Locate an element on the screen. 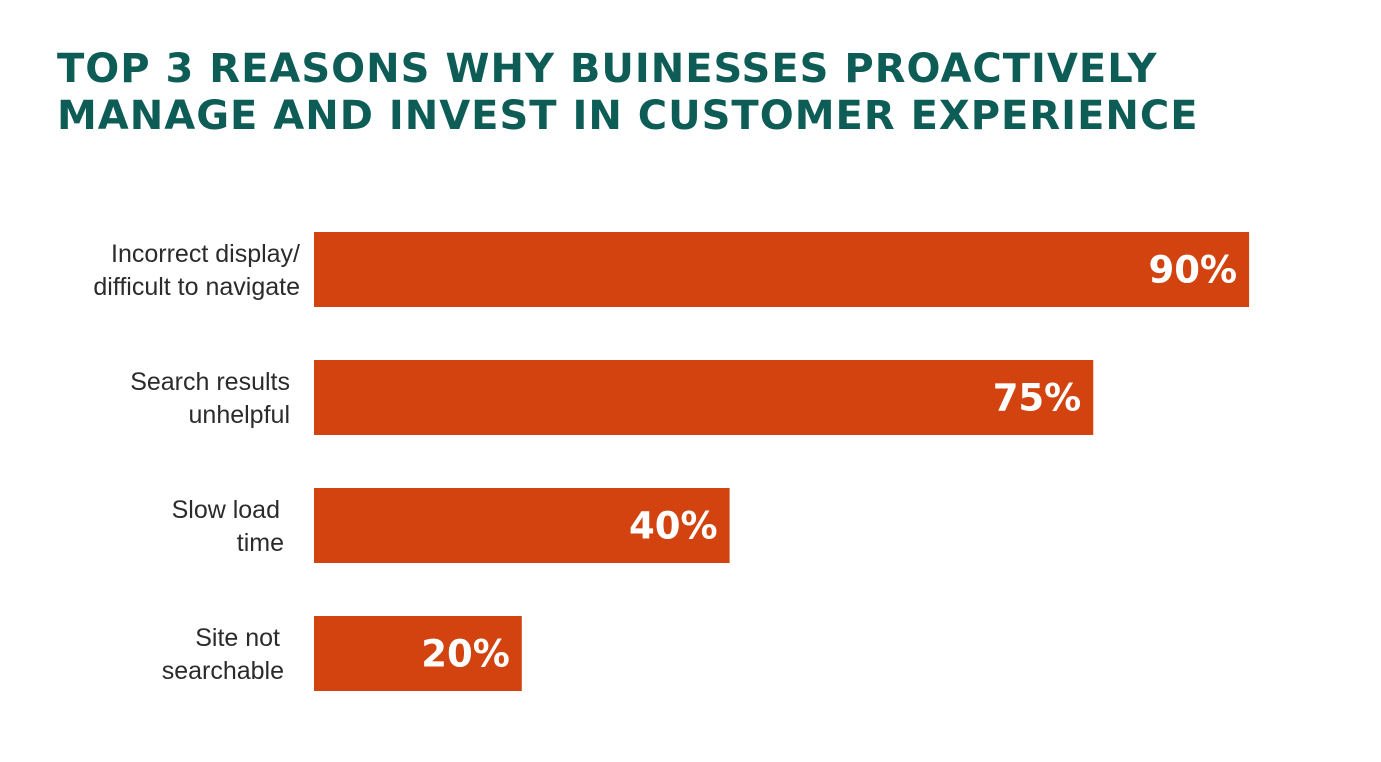  chart-title-line-1: TOP 3 REASONS WHY BUINESSES PROACTIVELY is located at coordinates (607, 69).